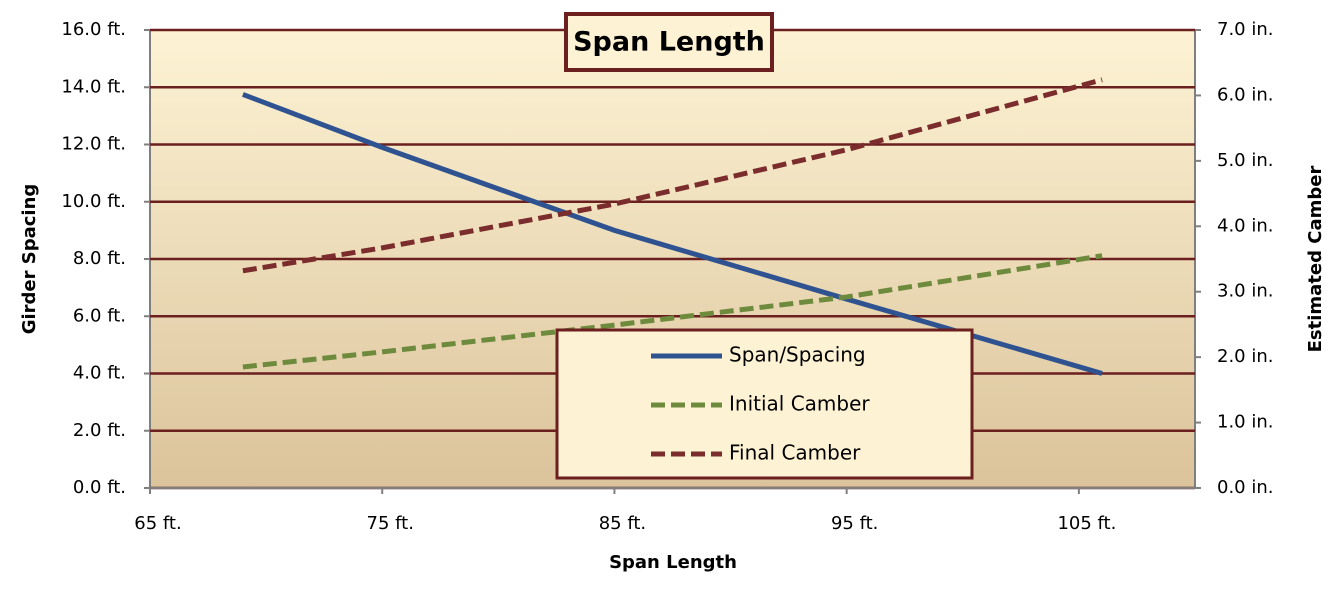  Describe the element at coordinates (1245, 225) in the screenshot. I see `y2-tick-label: 4.0 in.` at that location.